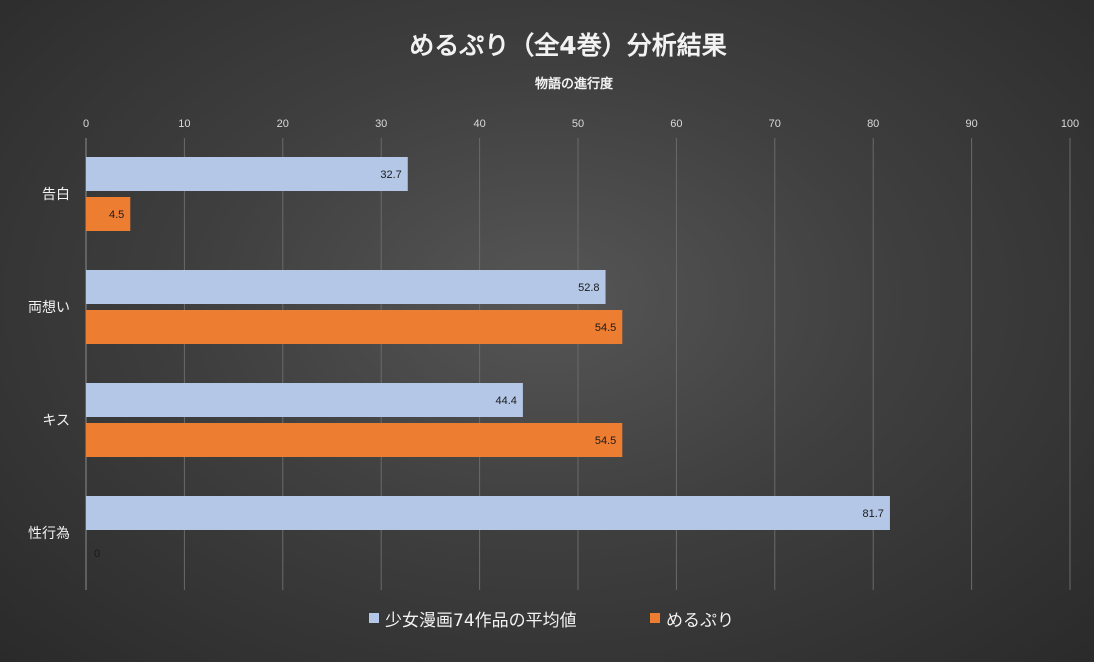  I want to click on x-axis-ticks: 0 10 20 30 40 50 60 70 80 90 100, so click(581, 124).